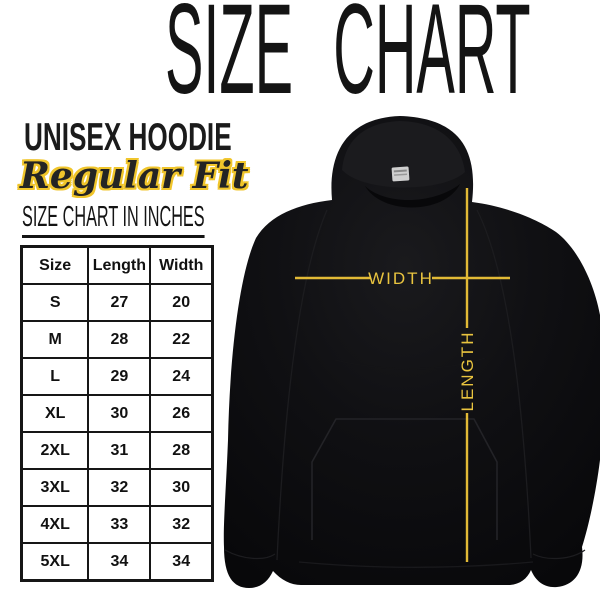  I want to click on table-cell: 33, so click(119, 524).